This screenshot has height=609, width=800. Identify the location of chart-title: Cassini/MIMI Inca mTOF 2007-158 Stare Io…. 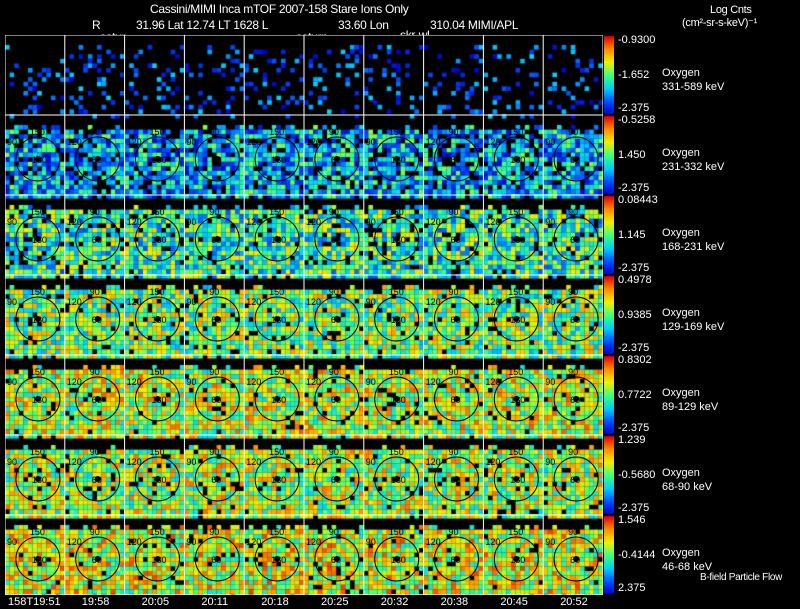
(279, 9).